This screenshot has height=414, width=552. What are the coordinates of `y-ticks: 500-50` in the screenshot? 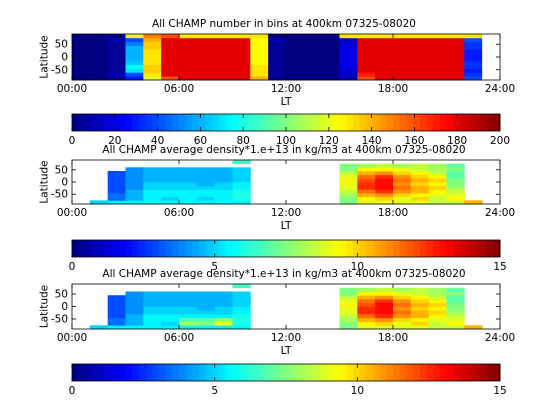 It's located at (275, 182).